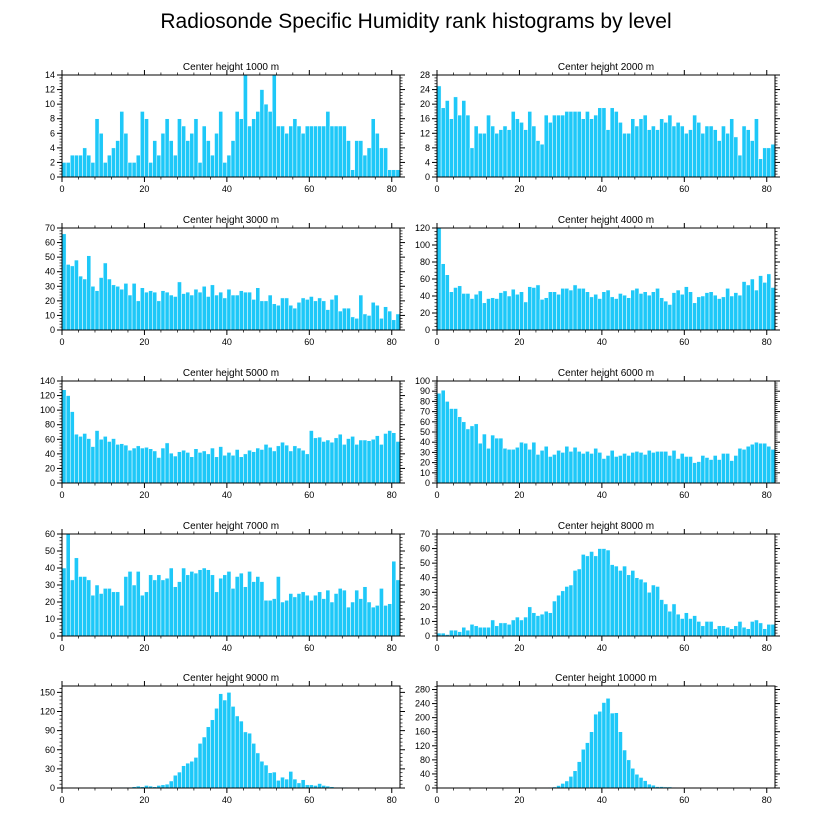  I want to click on y-tick-label: 2, so click(52, 162).